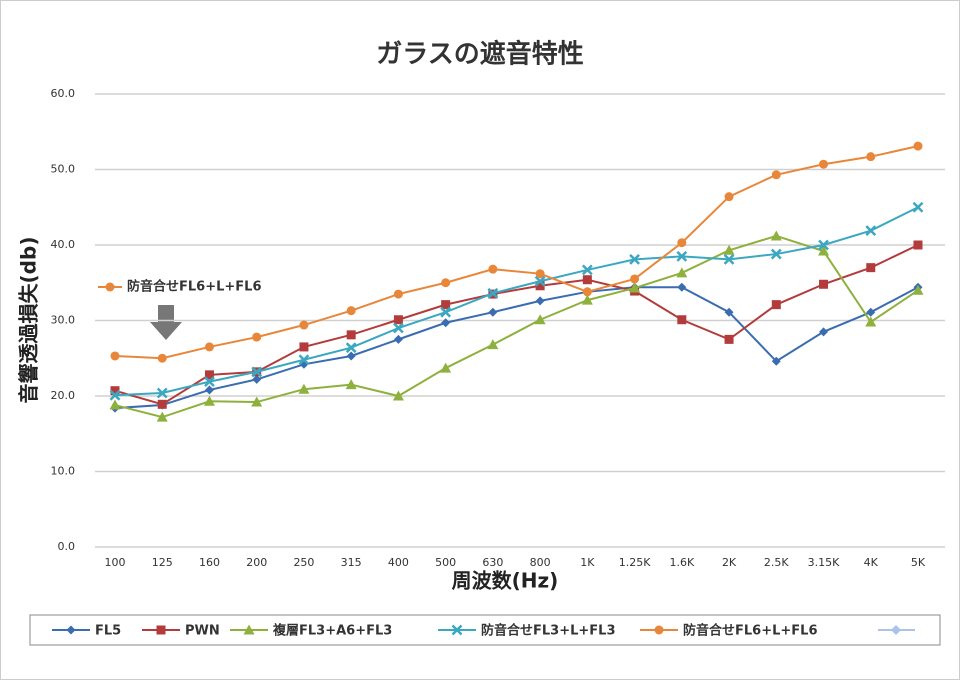 Image resolution: width=960 pixels, height=680 pixels. What do you see at coordinates (896, 630) in the screenshot?
I see `legend-extra` at bounding box center [896, 630].